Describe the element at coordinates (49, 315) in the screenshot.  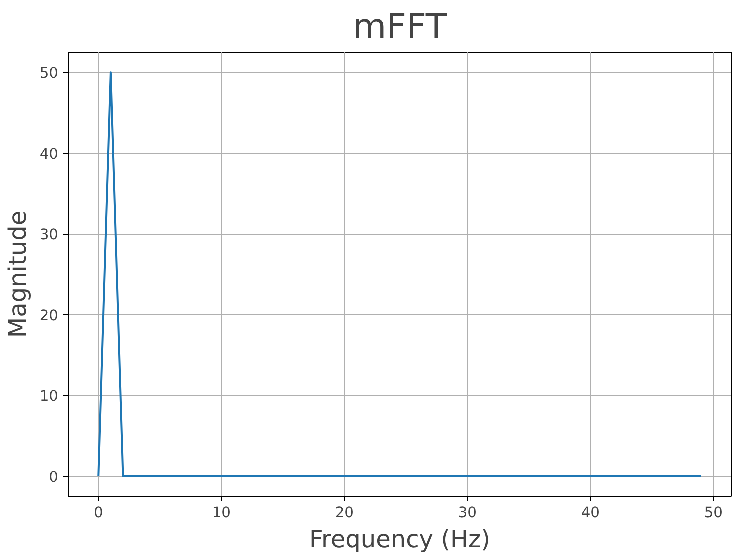
I see `y-tick-label: 20` at that location.